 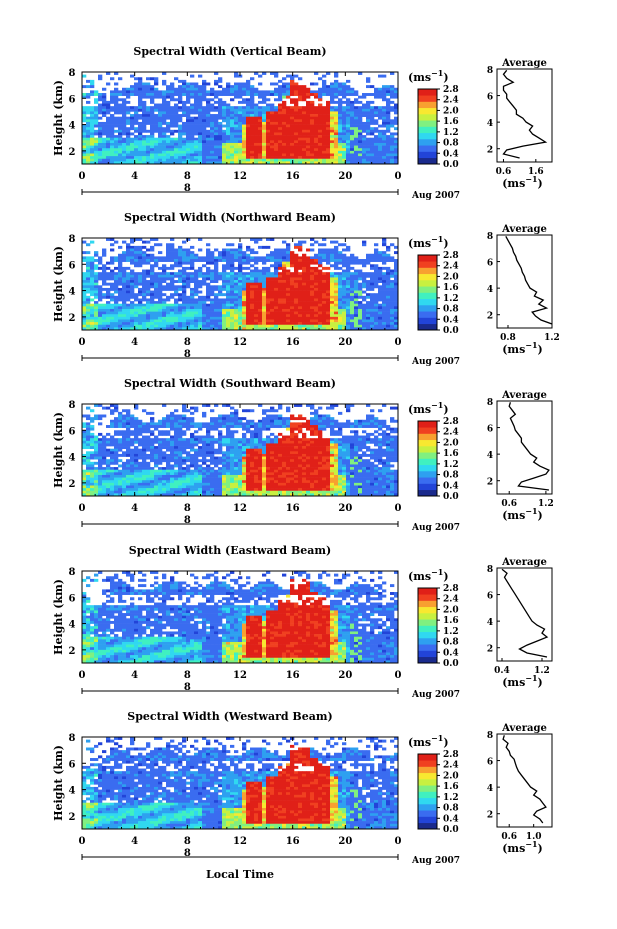 What do you see at coordinates (490, 736) in the screenshot?
I see `profile-y-tick-label: 8` at bounding box center [490, 736].